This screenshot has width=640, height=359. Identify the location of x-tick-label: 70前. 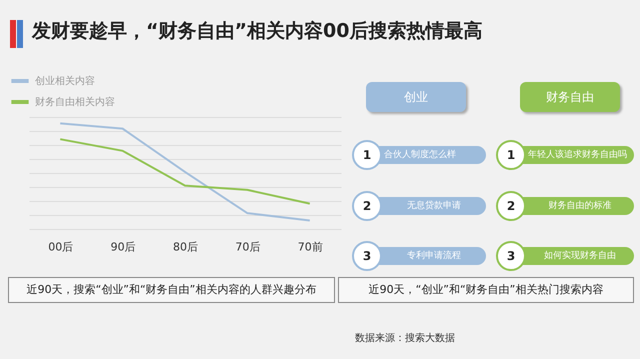
(310, 247).